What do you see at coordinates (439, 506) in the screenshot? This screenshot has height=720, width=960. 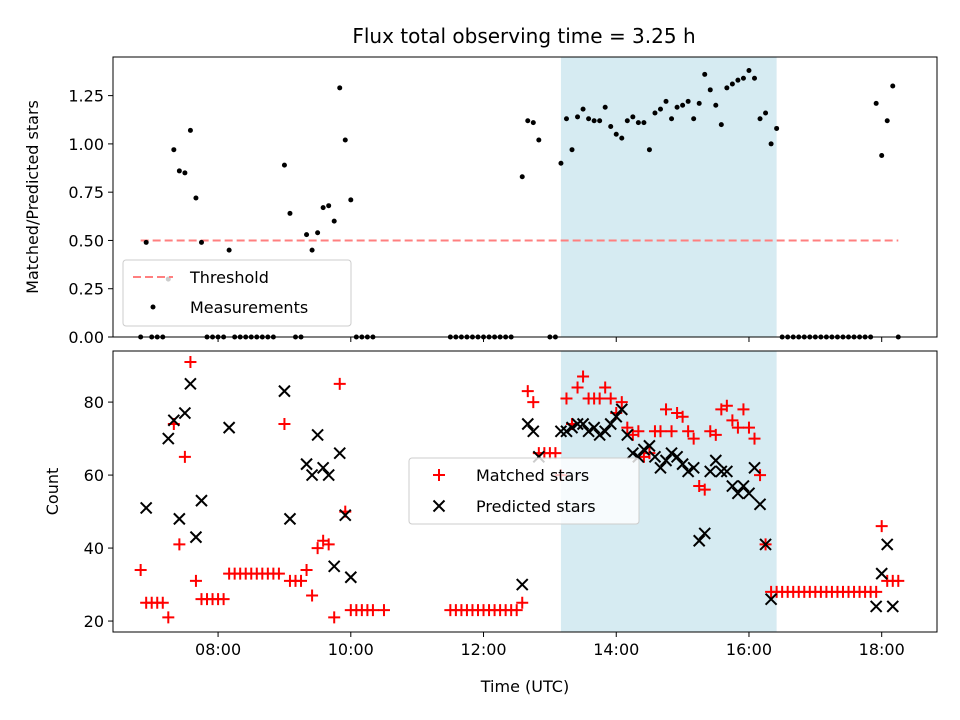 I see `legend-x-glyph` at bounding box center [439, 506].